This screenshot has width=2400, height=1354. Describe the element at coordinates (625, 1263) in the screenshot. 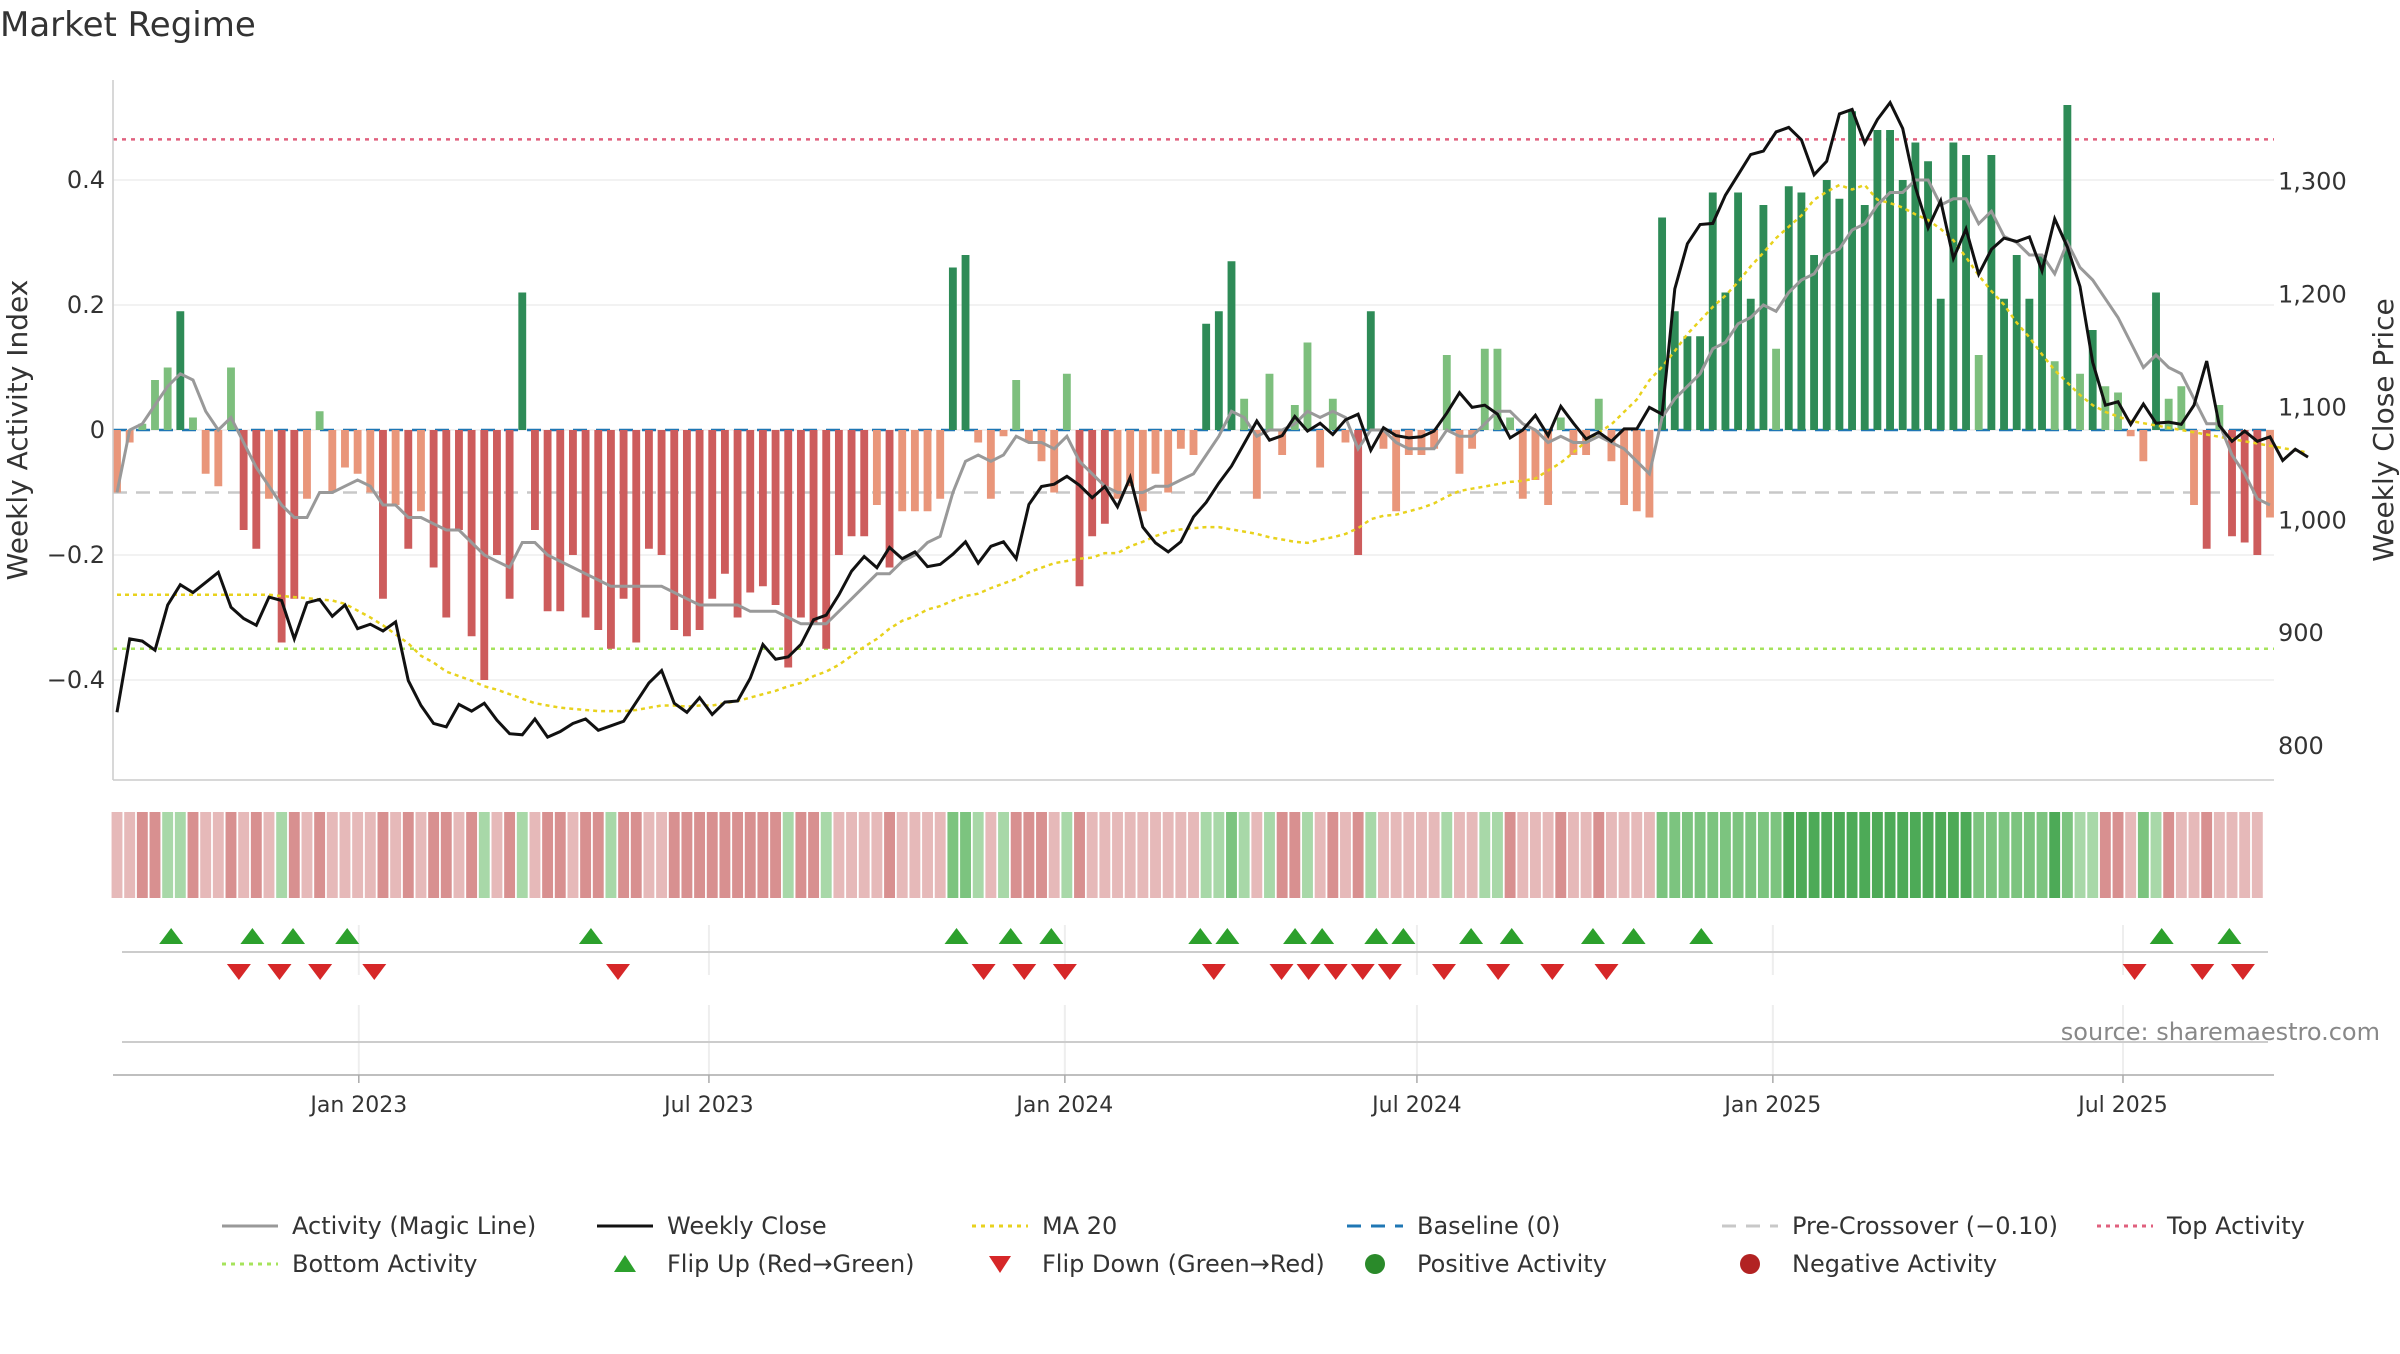

I see `legend-swatch` at that location.